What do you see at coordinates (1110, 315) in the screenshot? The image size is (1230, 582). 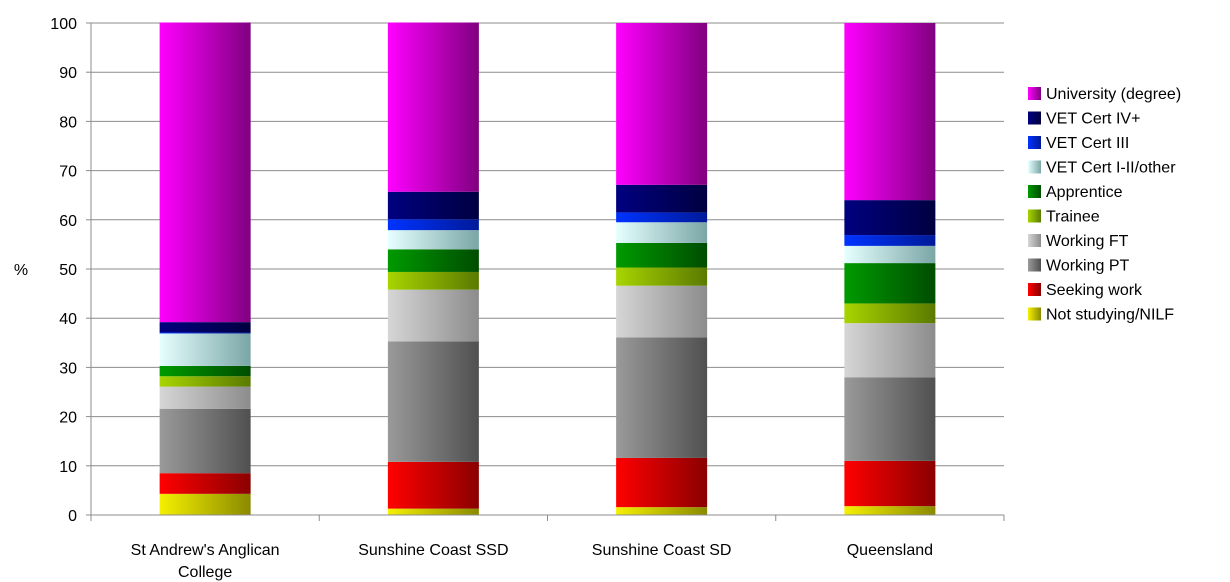 I see `legend-label: Not studying/NILF` at bounding box center [1110, 315].